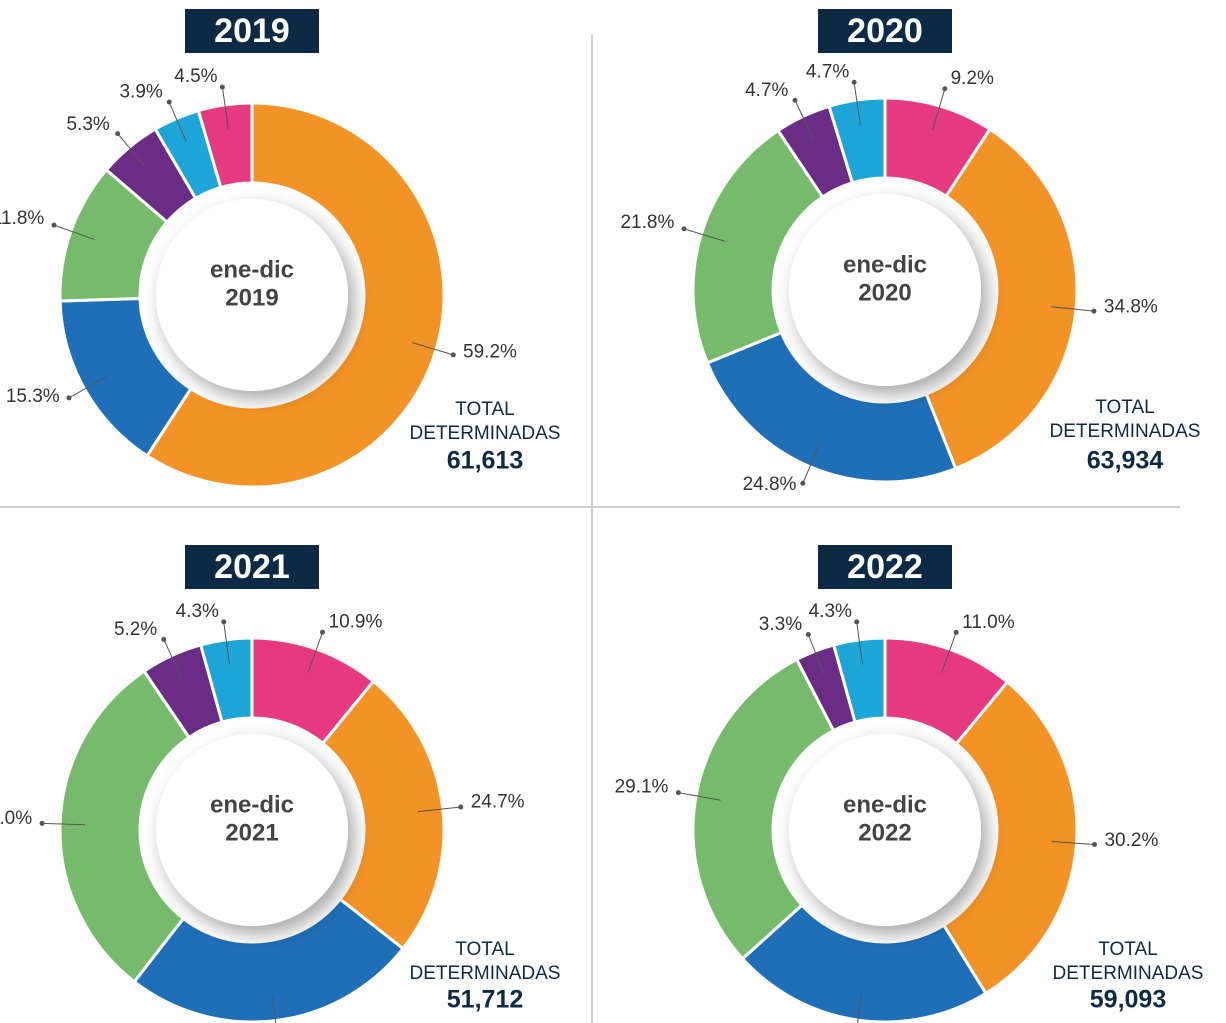 The height and width of the screenshot is (1023, 1226). What do you see at coordinates (356, 622) in the screenshot?
I see `value-label: 10.9%` at bounding box center [356, 622].